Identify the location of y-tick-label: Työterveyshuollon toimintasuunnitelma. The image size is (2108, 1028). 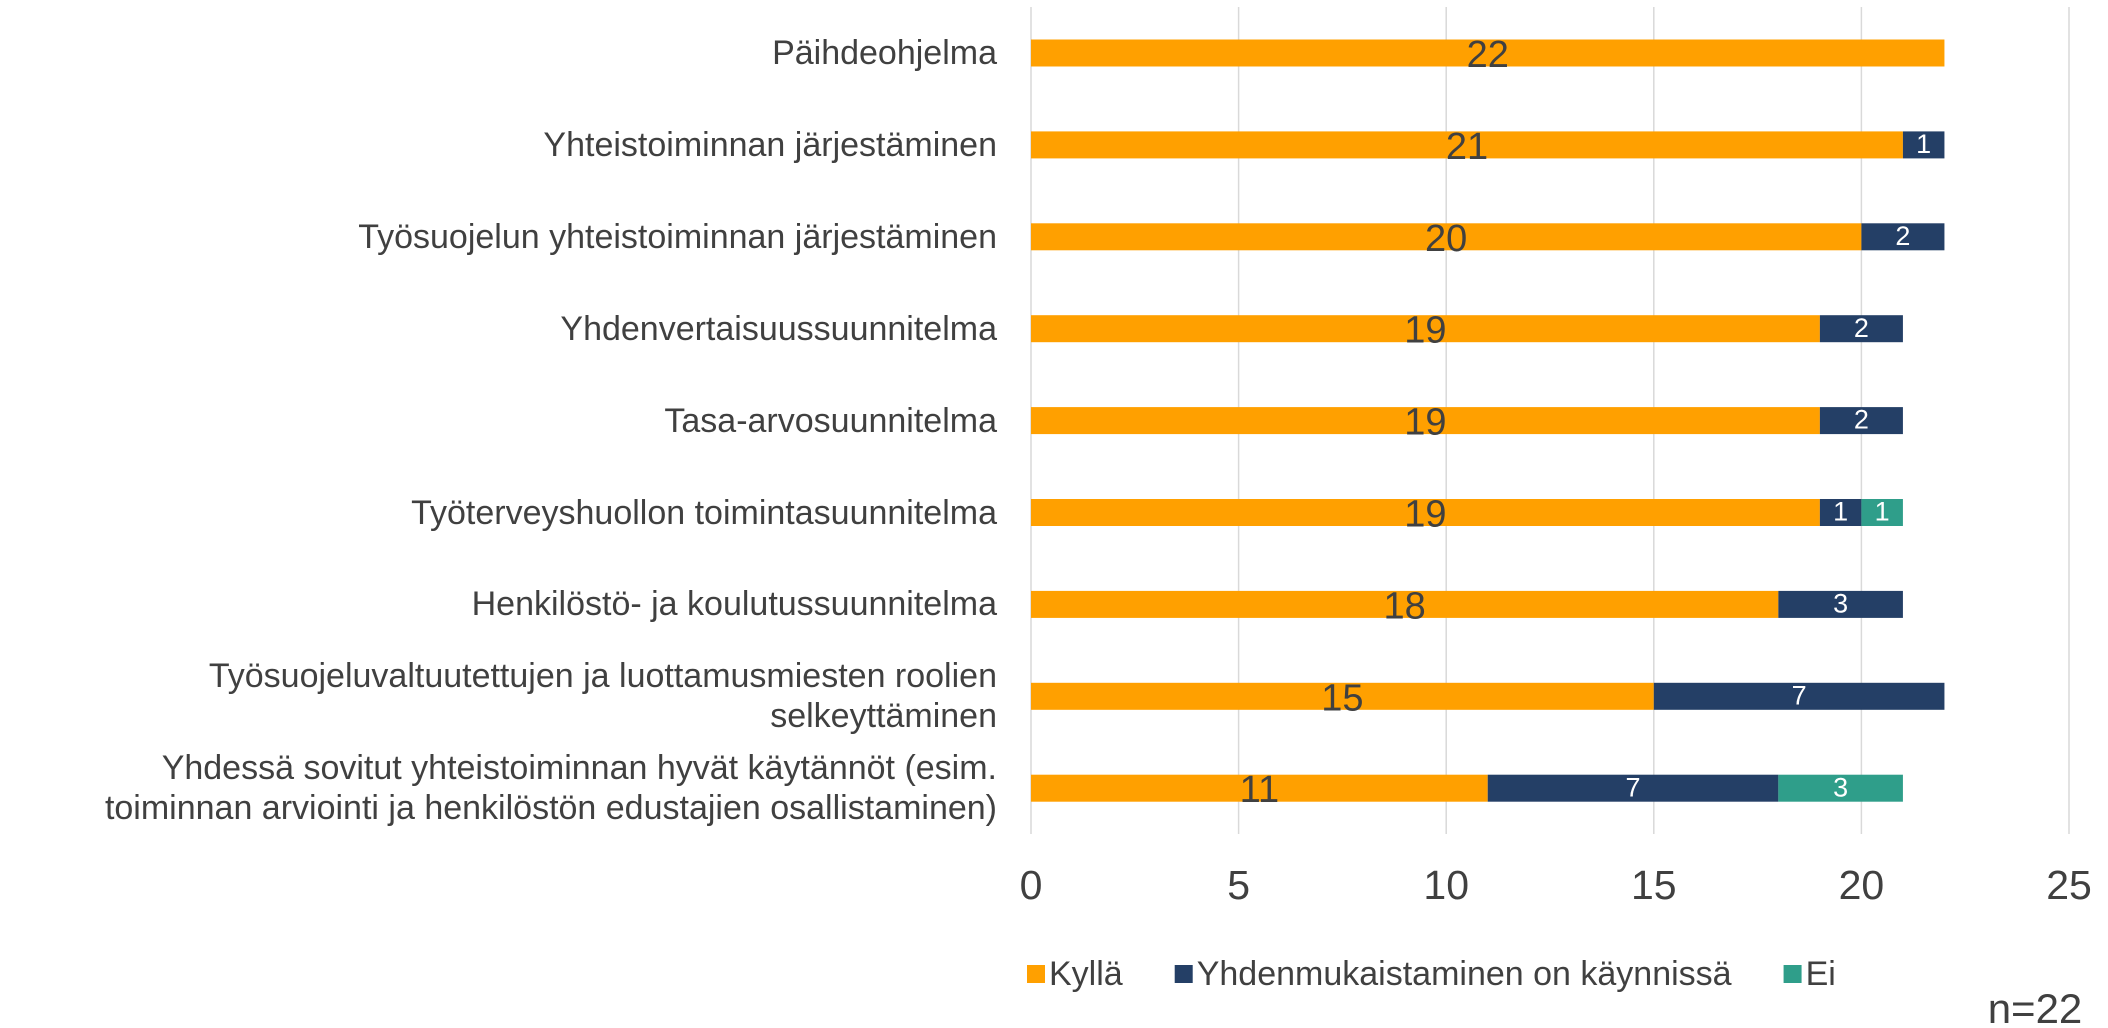
(704, 512).